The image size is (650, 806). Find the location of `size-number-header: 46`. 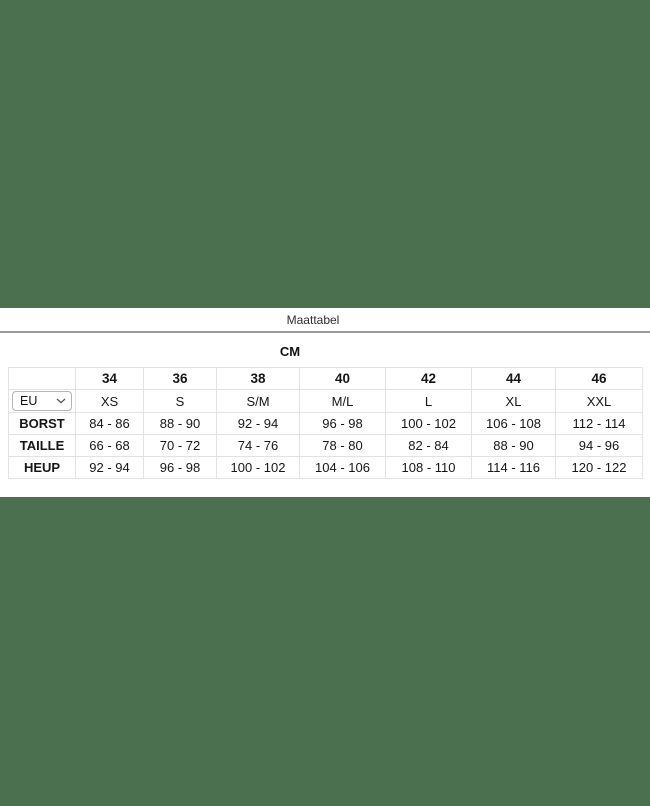

size-number-header: 46 is located at coordinates (599, 378).